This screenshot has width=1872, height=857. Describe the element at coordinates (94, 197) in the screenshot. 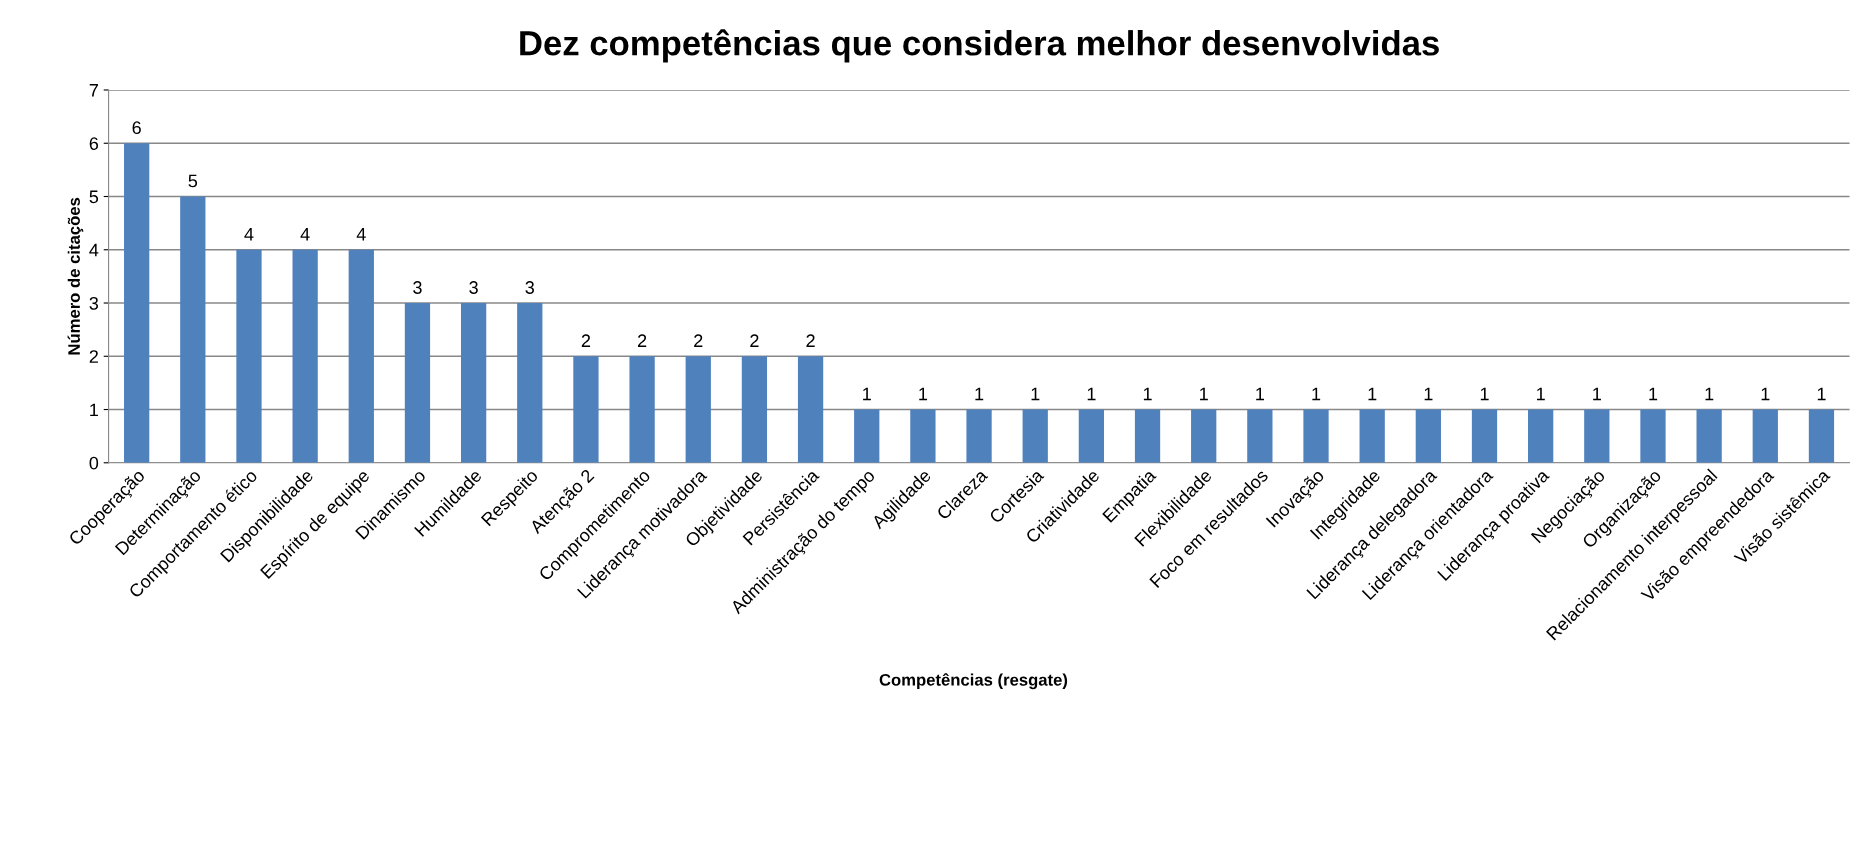

I see `y-tick-label: 5` at that location.